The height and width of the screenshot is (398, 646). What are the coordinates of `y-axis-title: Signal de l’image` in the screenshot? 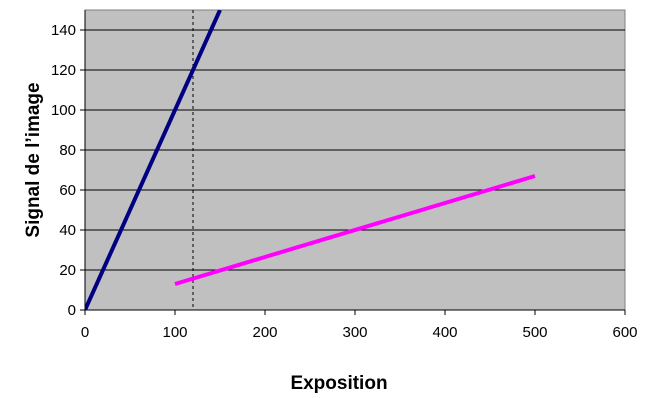 It's located at (33, 159).